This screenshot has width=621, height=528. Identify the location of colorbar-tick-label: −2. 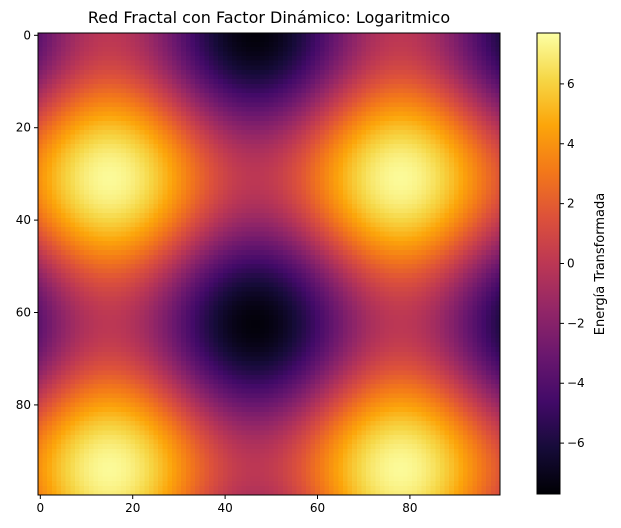
(576, 323).